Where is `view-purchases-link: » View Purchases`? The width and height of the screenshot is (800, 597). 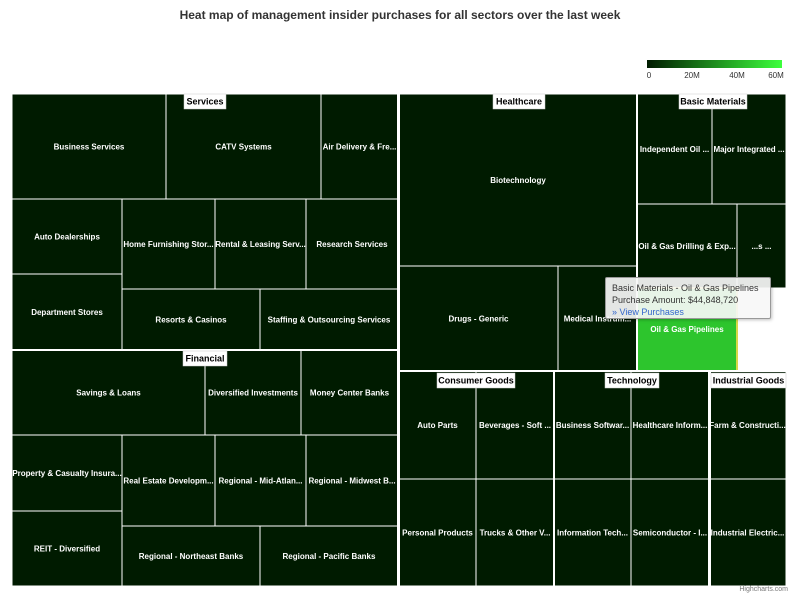 view-purchases-link: » View Purchases is located at coordinates (648, 312).